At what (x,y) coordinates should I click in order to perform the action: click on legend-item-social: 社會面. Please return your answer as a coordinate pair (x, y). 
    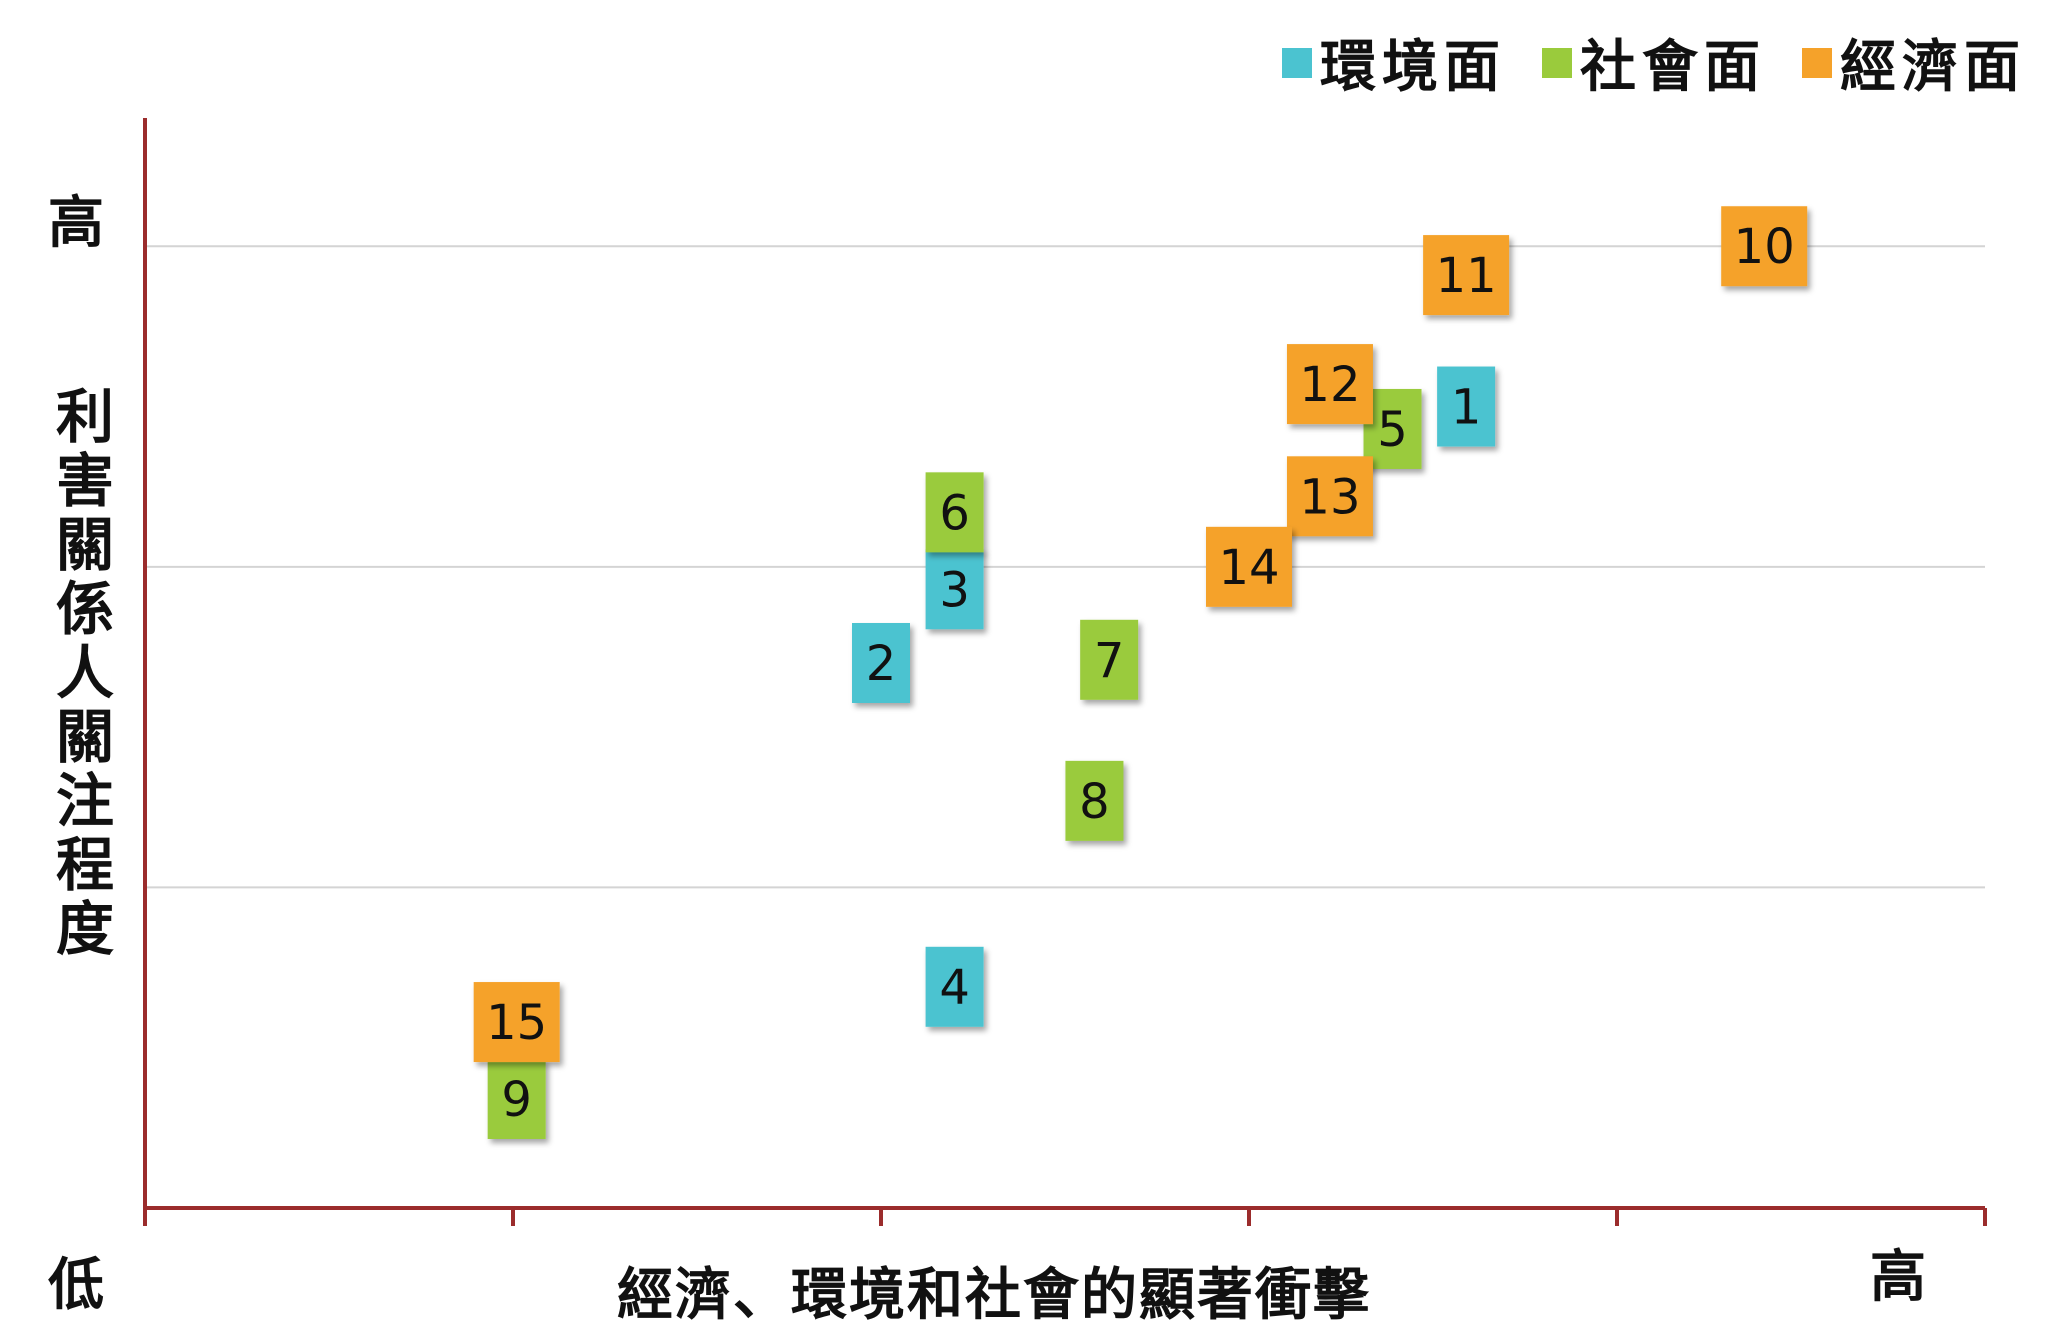
    Looking at the image, I should click on (1654, 62).